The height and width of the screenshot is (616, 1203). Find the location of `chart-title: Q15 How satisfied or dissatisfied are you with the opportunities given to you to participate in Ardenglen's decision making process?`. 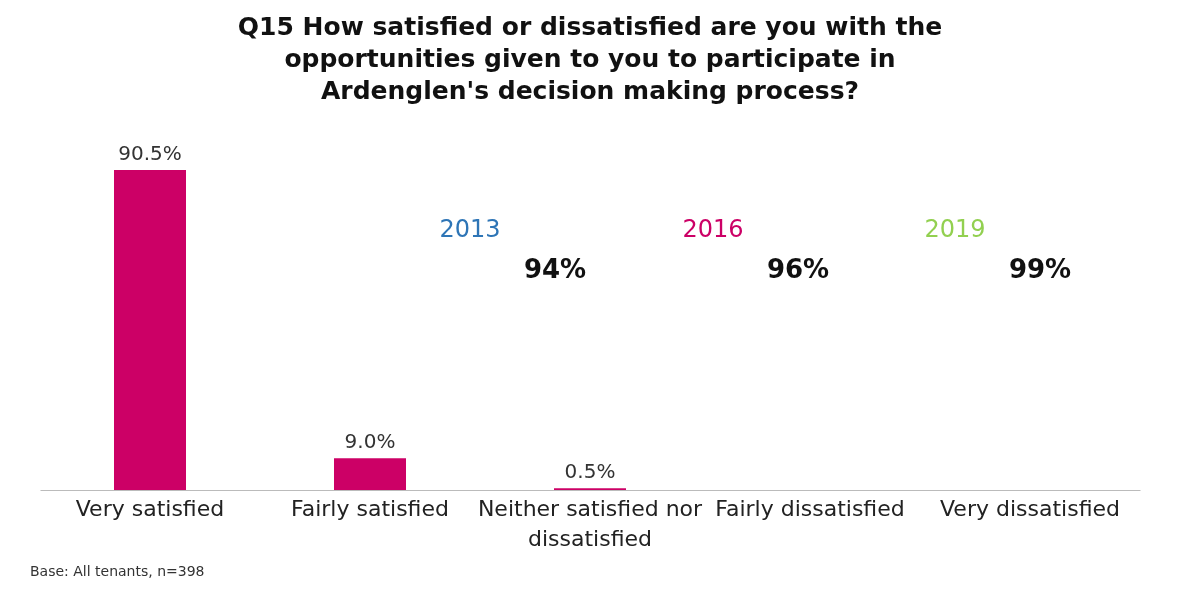

chart-title: Q15 How satisfied or dissatisfied are you with the opportunities given to you to participate in Ardenglen's decision making process? is located at coordinates (590, 58).